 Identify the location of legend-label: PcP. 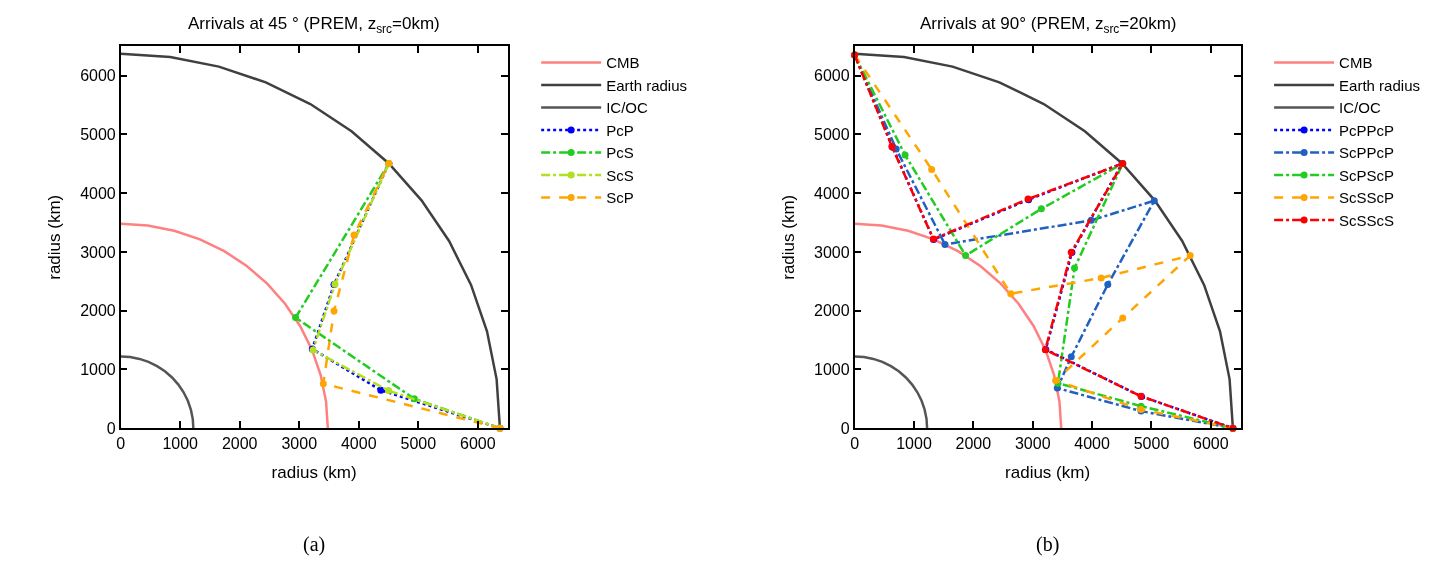
(620, 130).